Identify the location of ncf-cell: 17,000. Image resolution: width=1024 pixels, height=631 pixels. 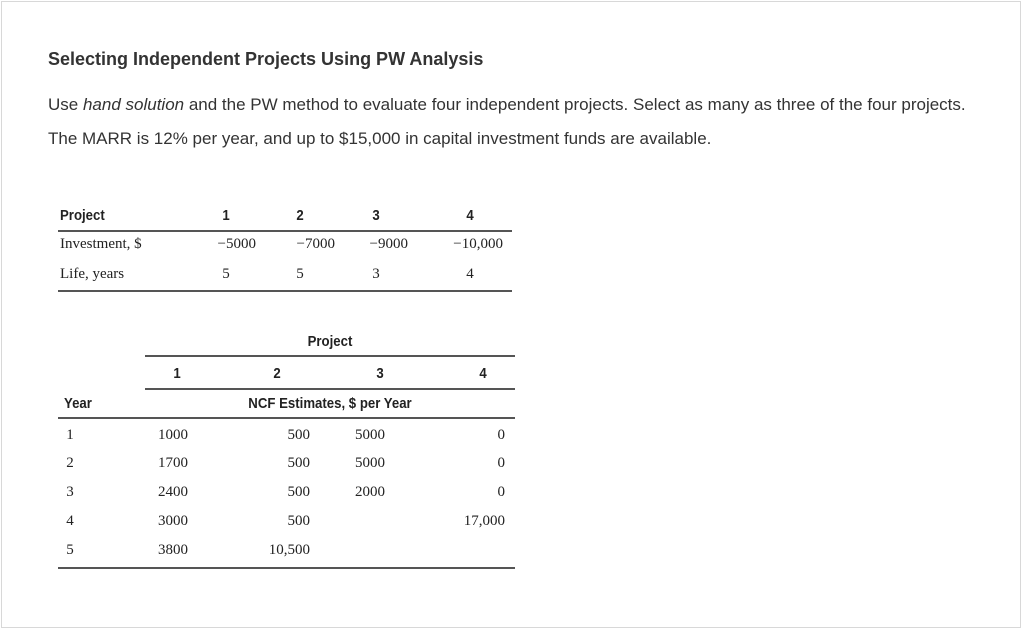
(484, 521).